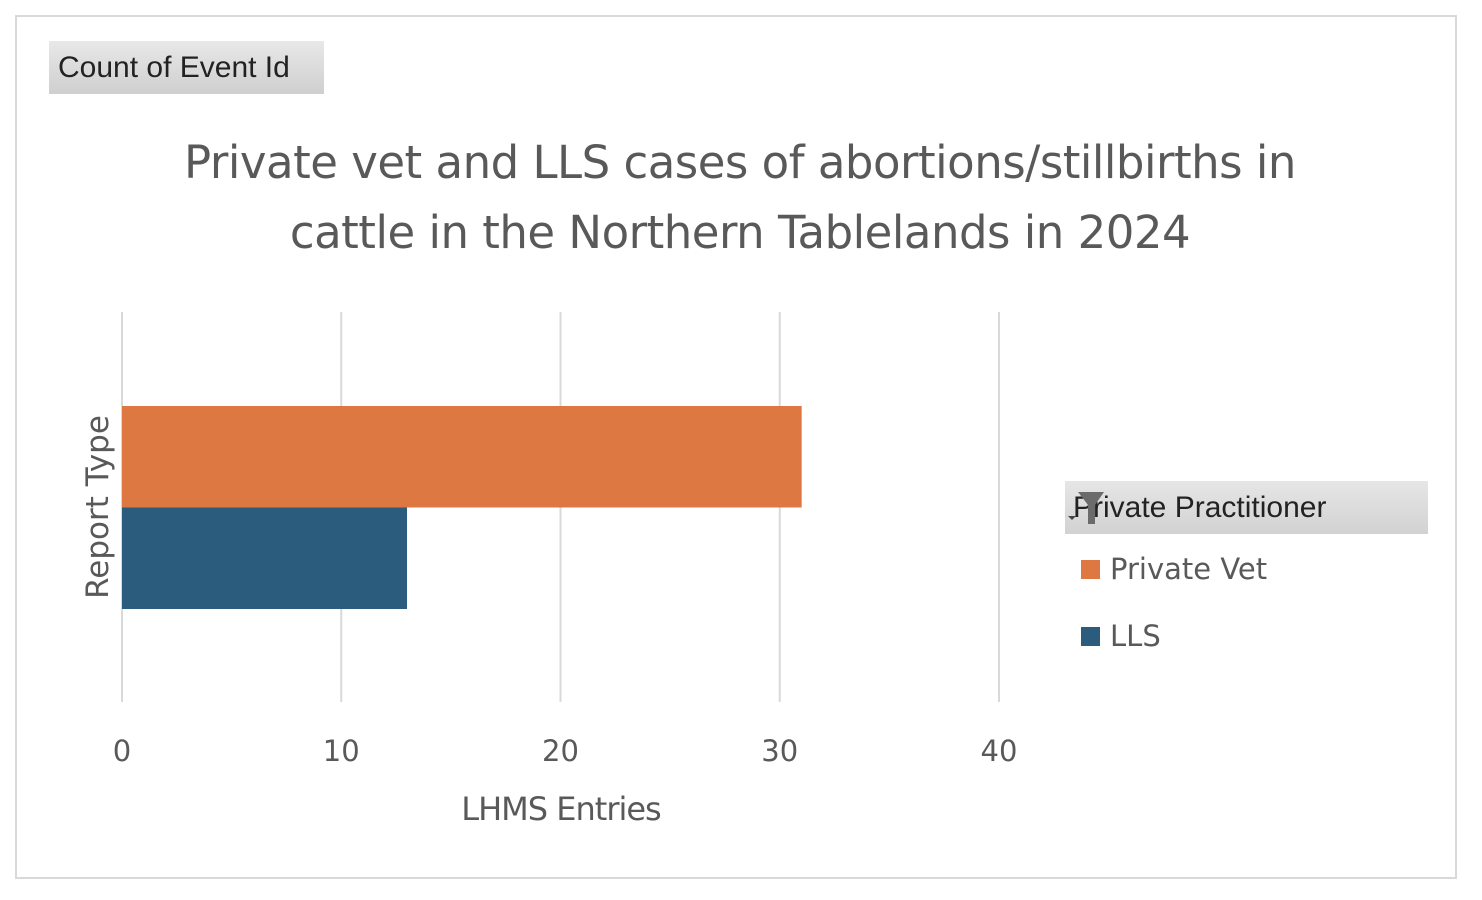 The width and height of the screenshot is (1482, 900). I want to click on legend-filter-label: Private Practitioner, so click(1200, 507).